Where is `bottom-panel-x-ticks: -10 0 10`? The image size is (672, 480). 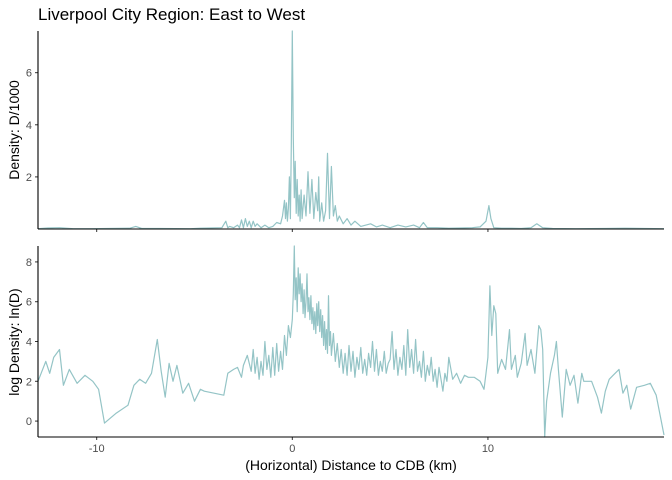 bottom-panel-x-ticks: -10 0 10 is located at coordinates (291, 446).